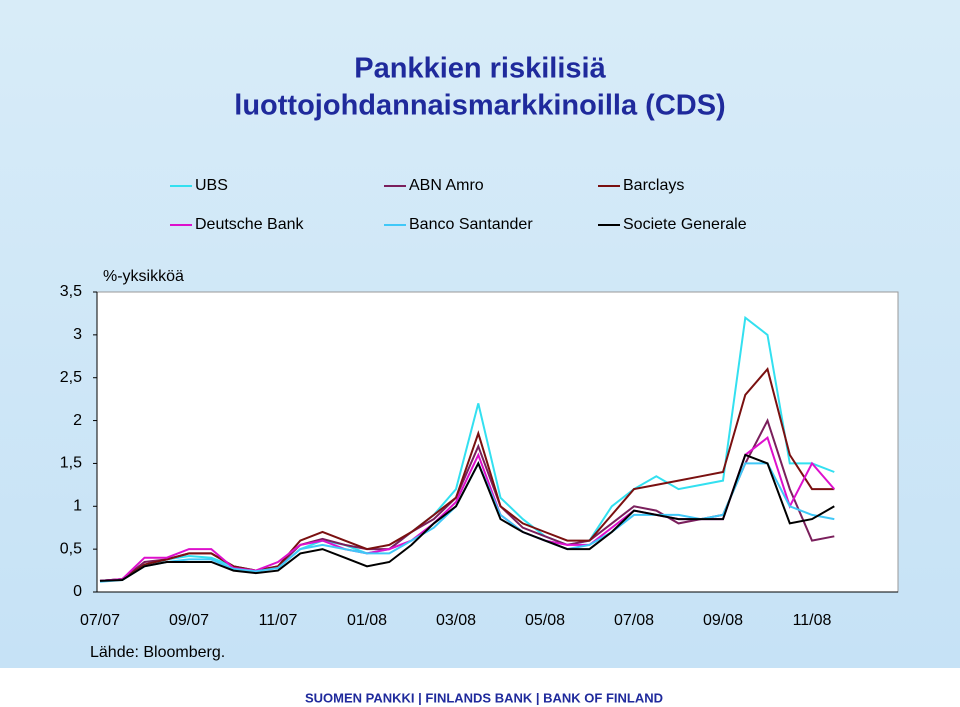  I want to click on x-tick-label: 07/08, so click(634, 620).